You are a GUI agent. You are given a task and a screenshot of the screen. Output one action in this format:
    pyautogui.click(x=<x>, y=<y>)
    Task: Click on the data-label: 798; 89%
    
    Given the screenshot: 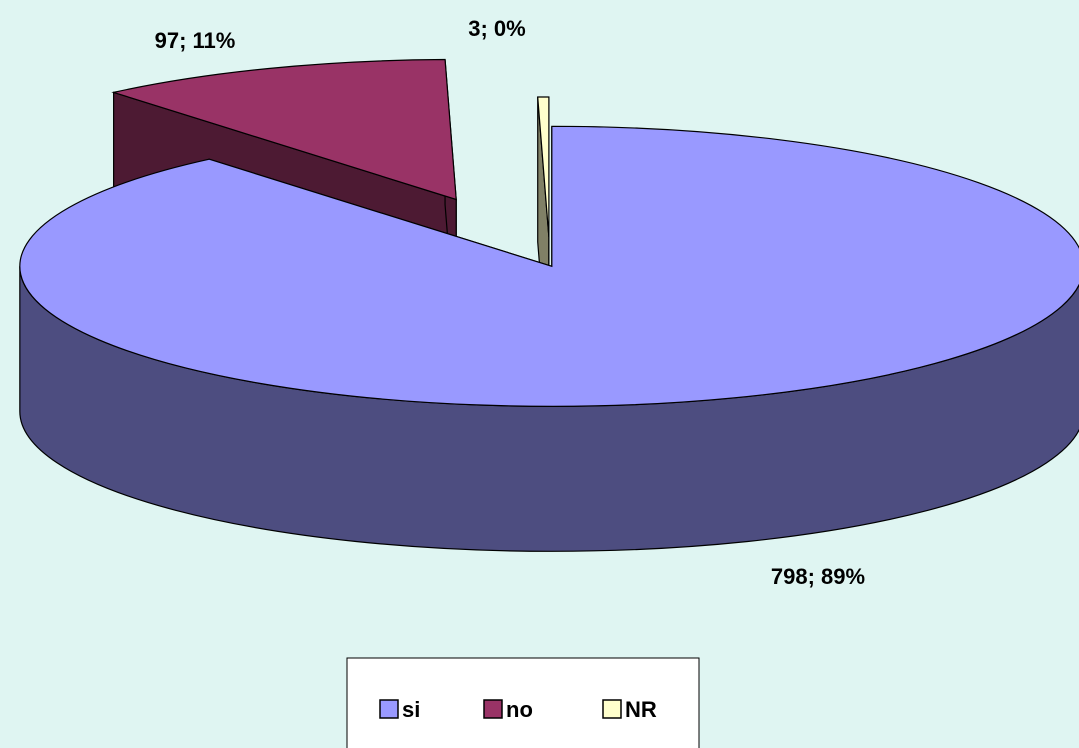 What is the action you would take?
    pyautogui.click(x=818, y=576)
    